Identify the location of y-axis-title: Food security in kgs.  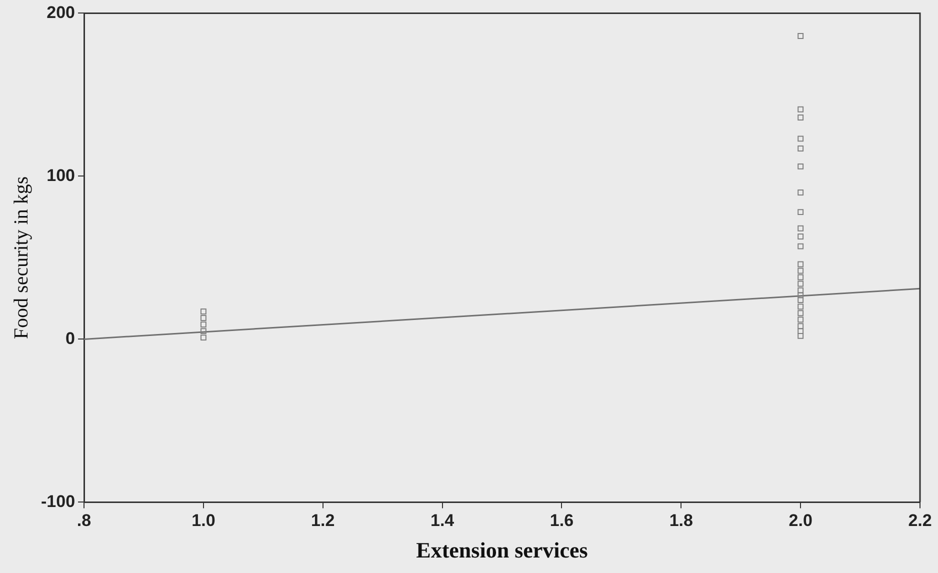
(21, 258).